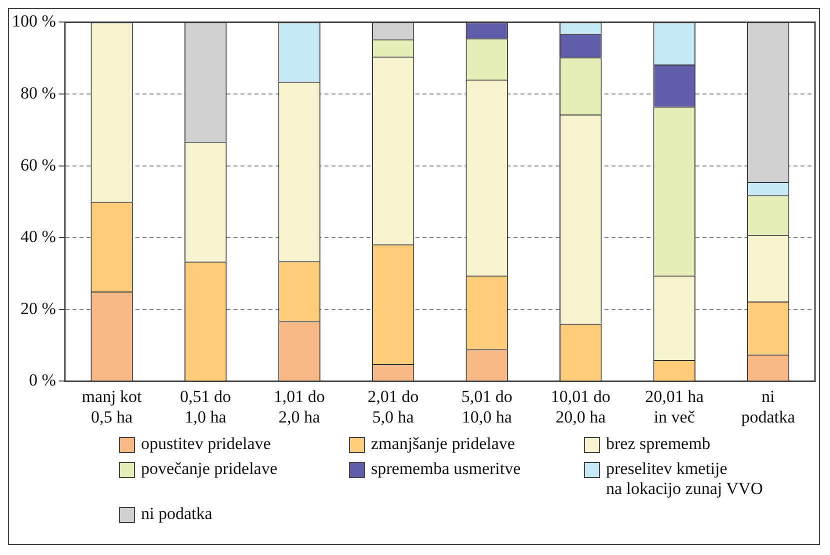 The image size is (830, 555). What do you see at coordinates (38, 92) in the screenshot?
I see `y-tick-label: 80 %` at bounding box center [38, 92].